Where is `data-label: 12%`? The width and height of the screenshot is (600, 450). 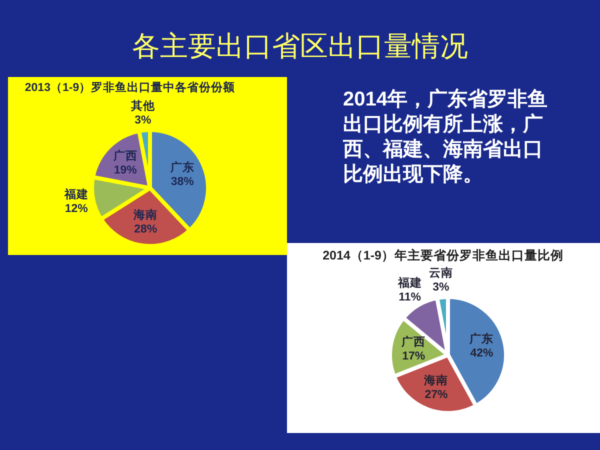 data-label: 12% is located at coordinates (76, 209).